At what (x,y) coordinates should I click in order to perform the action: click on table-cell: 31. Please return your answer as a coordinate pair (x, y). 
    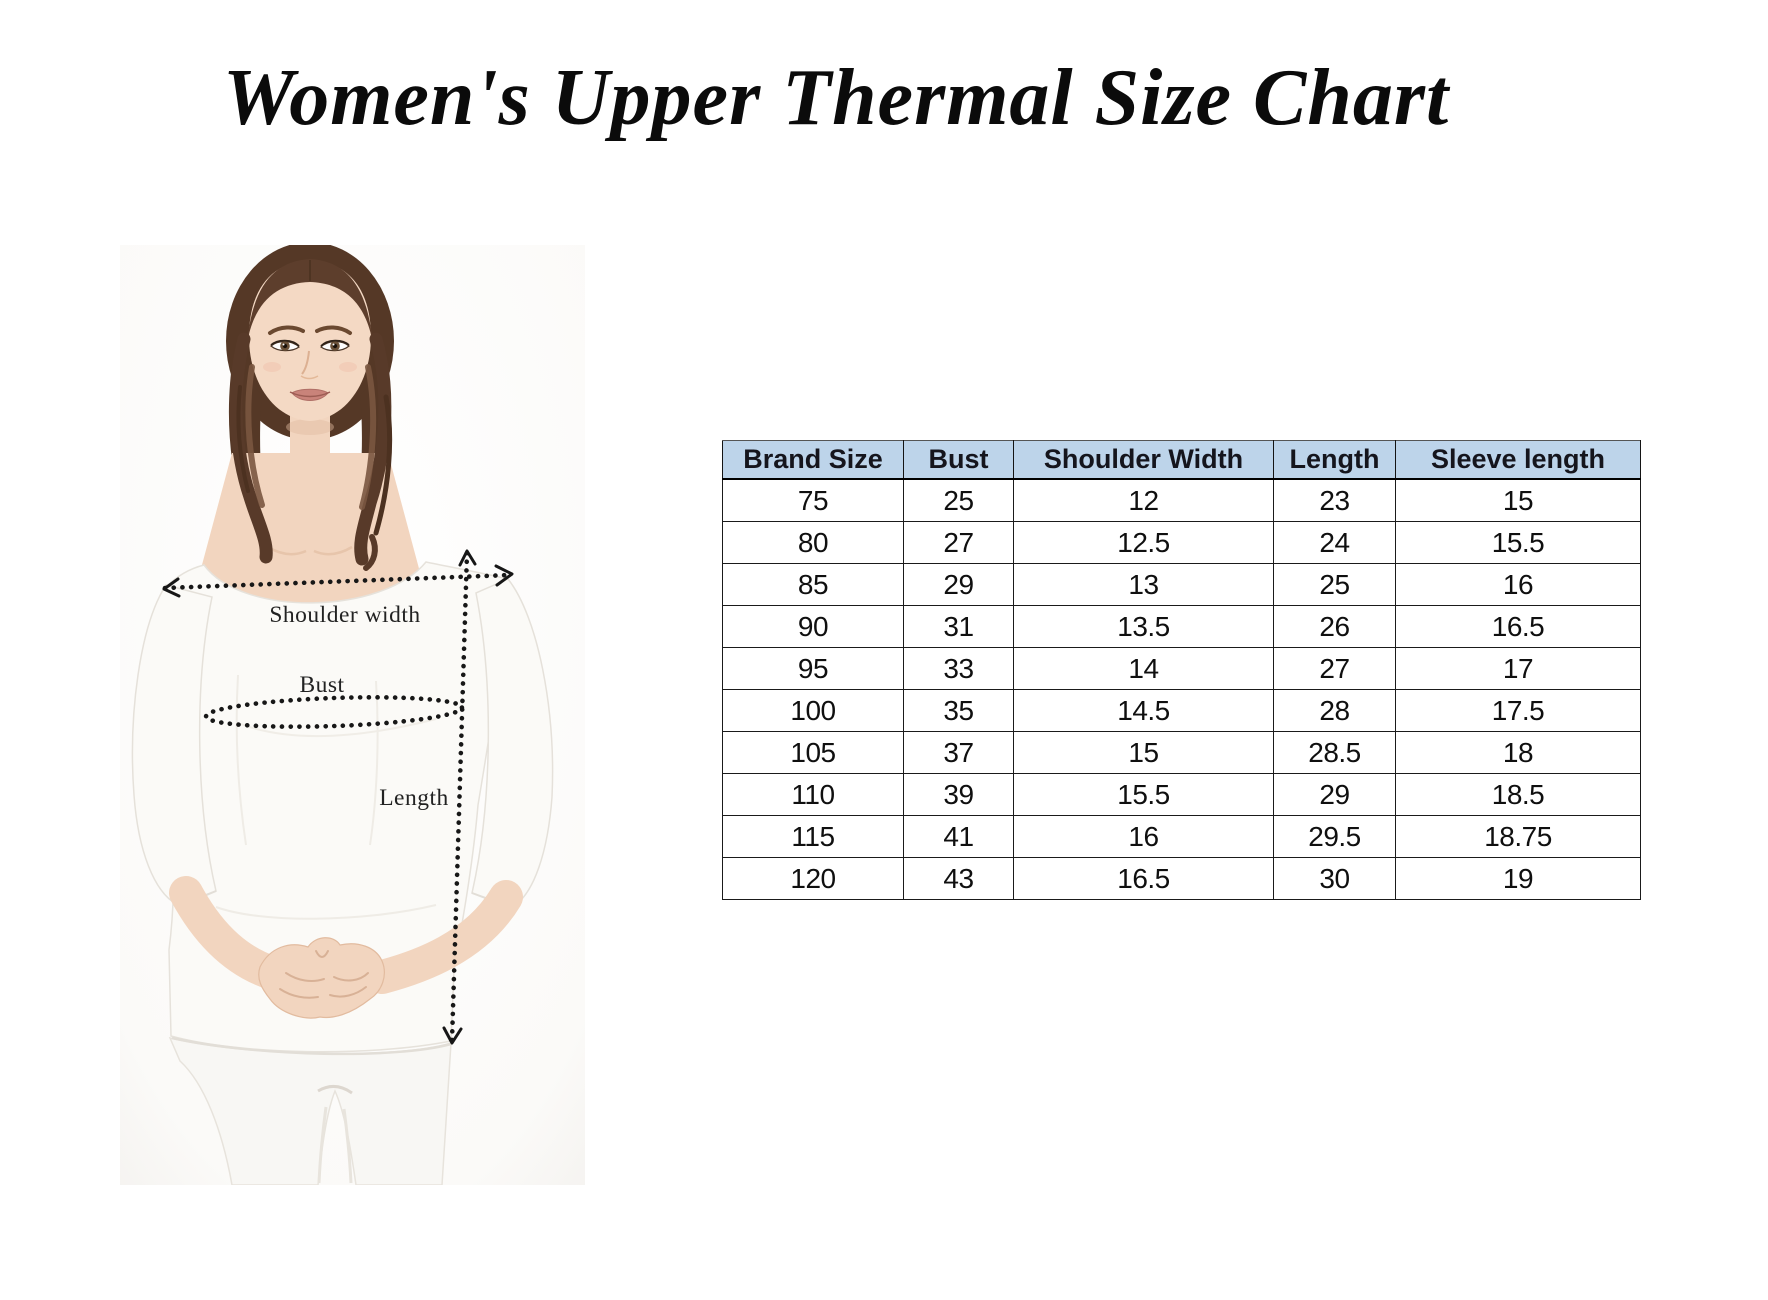
    Looking at the image, I should click on (958, 626).